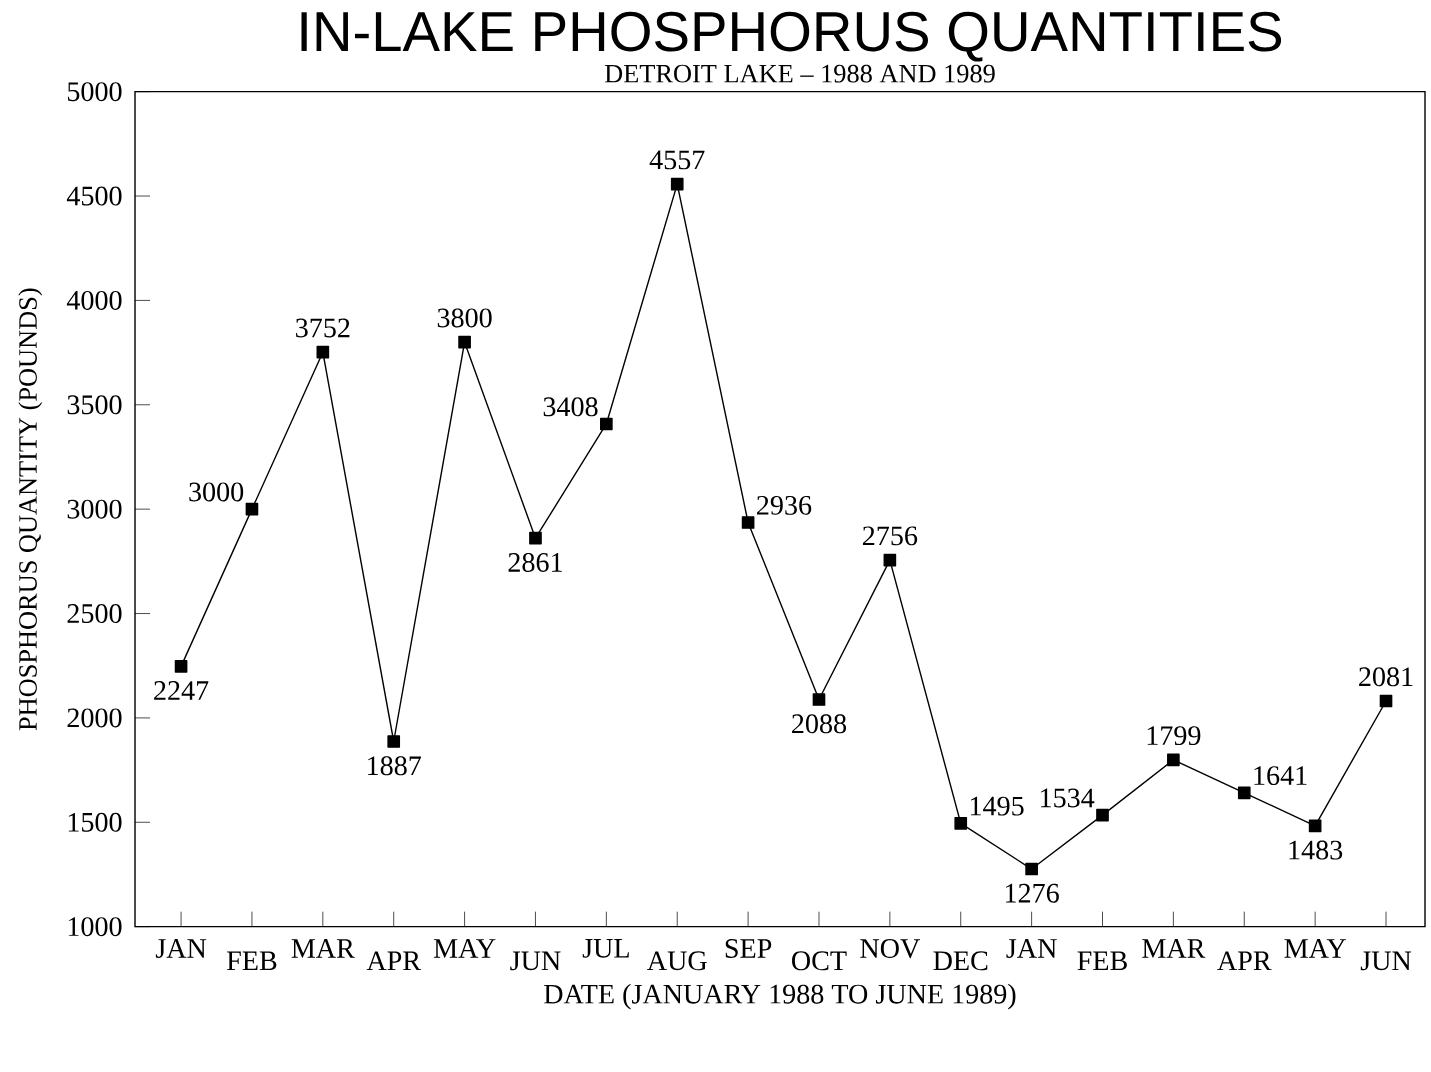  I want to click on x-tick-label: DEC, so click(960, 961).